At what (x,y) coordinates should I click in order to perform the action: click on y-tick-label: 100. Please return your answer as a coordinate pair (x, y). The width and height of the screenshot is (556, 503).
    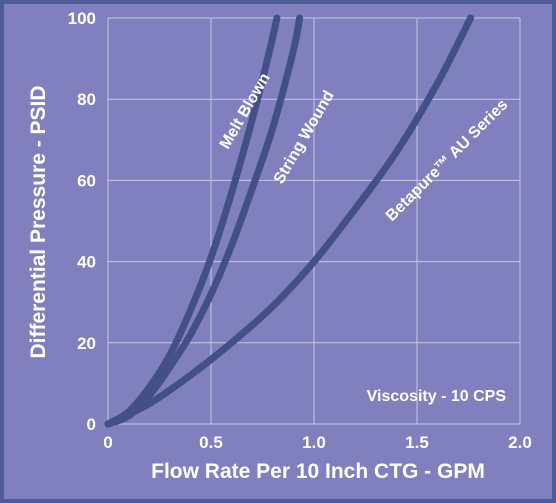
    Looking at the image, I should click on (82, 18).